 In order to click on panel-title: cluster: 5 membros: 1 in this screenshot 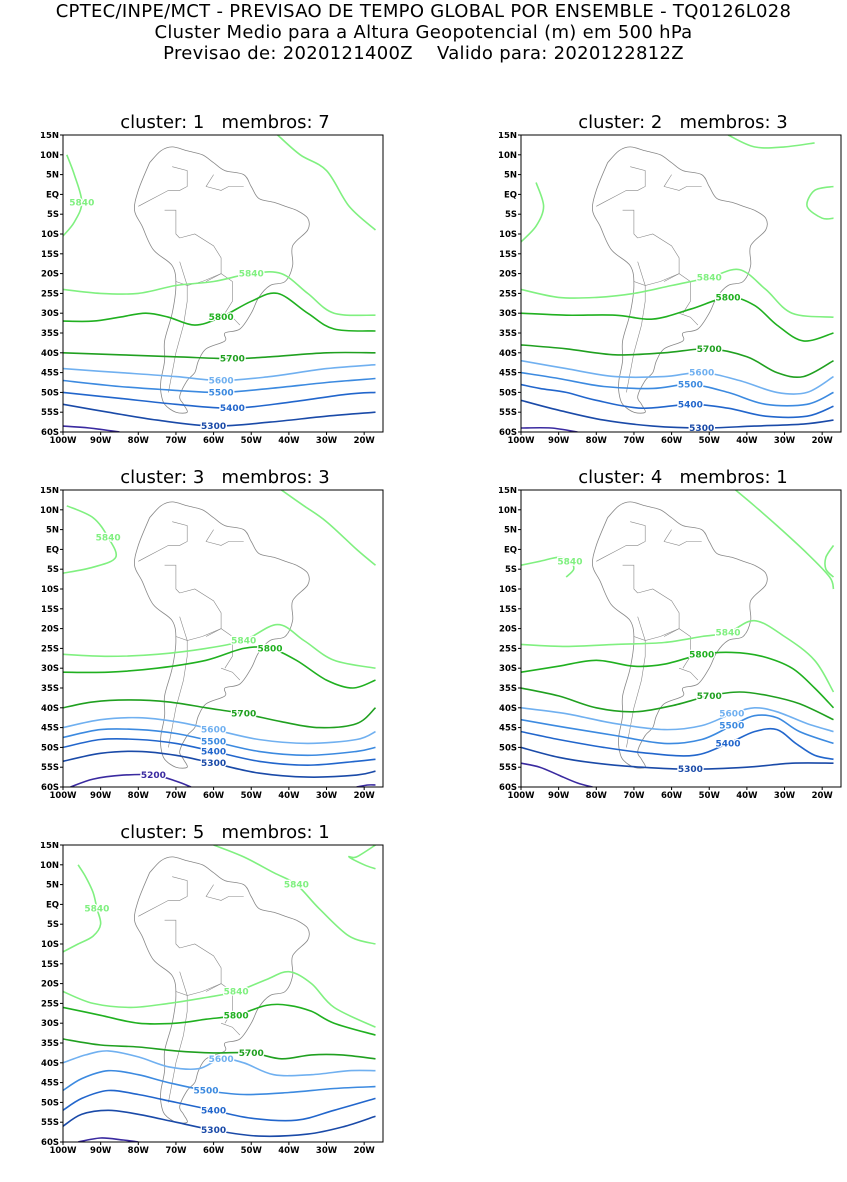, I will do `click(225, 832)`.